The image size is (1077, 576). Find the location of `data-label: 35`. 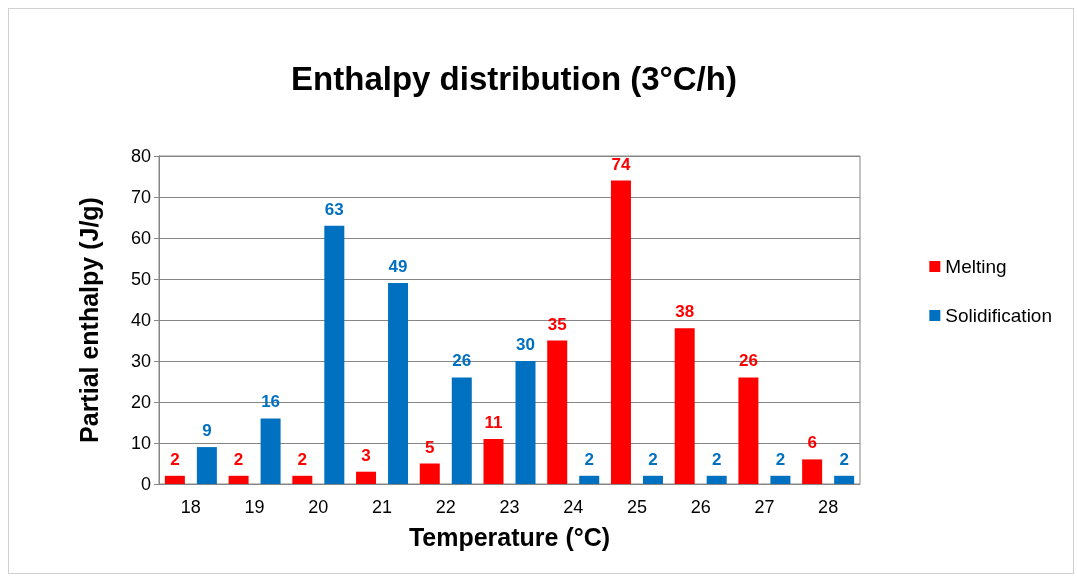

data-label: 35 is located at coordinates (557, 324).